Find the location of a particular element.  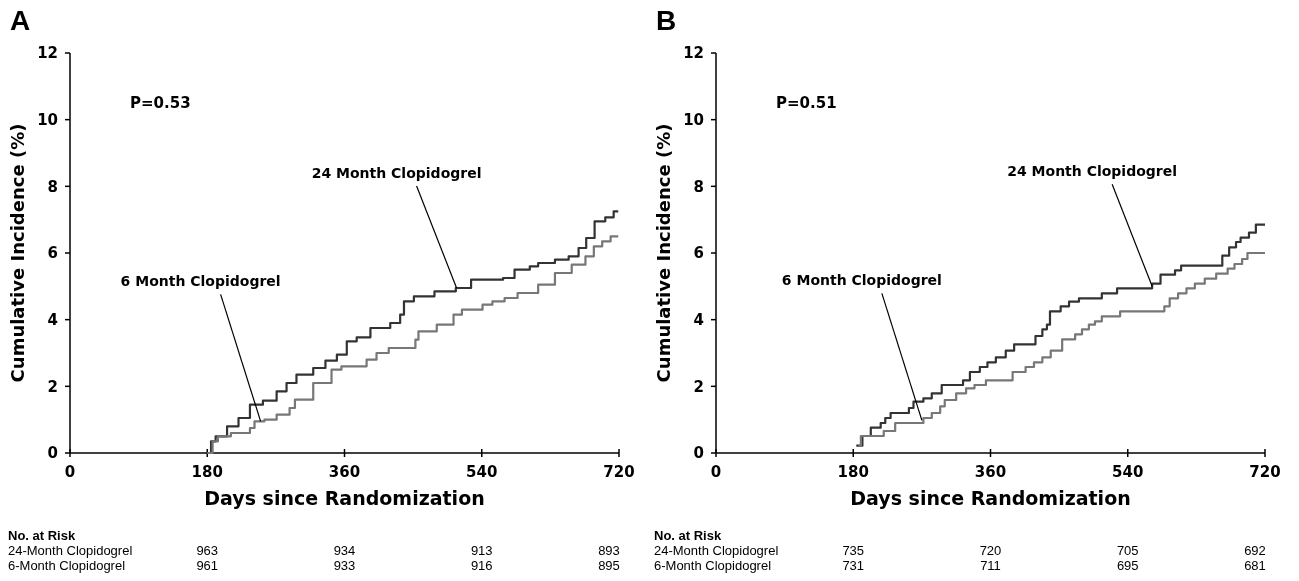

text: 6-Month Clopidogrel 731 711 695 681 is located at coordinates (960, 565).